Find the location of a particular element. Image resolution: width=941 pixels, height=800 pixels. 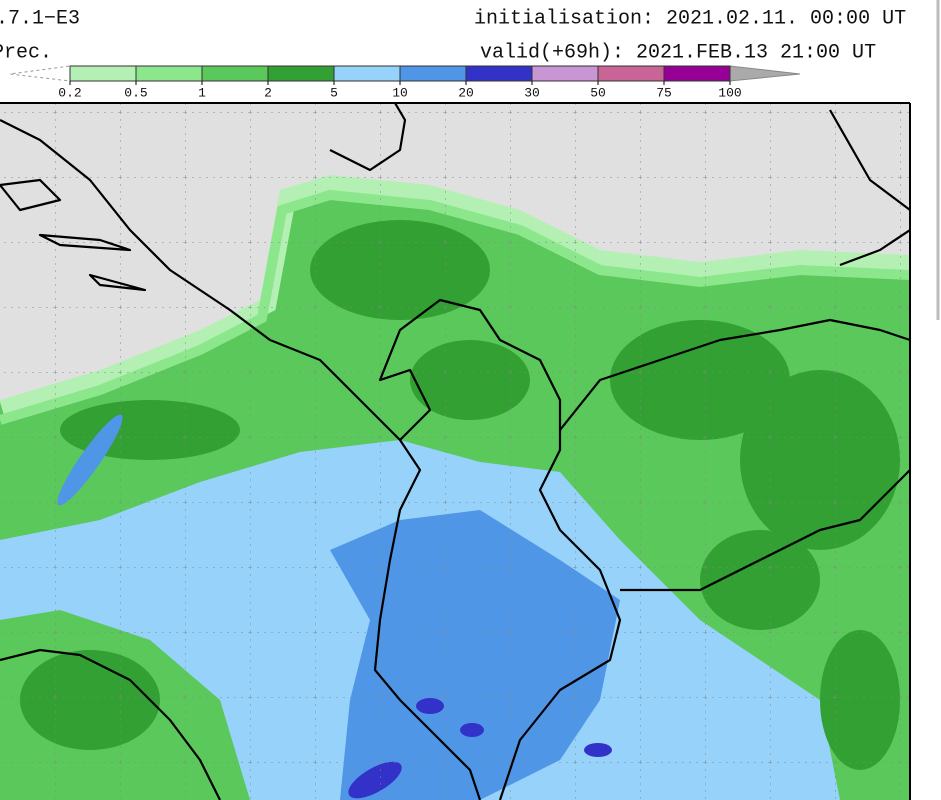

model-label: .7.1−E3 is located at coordinates (40, 18).